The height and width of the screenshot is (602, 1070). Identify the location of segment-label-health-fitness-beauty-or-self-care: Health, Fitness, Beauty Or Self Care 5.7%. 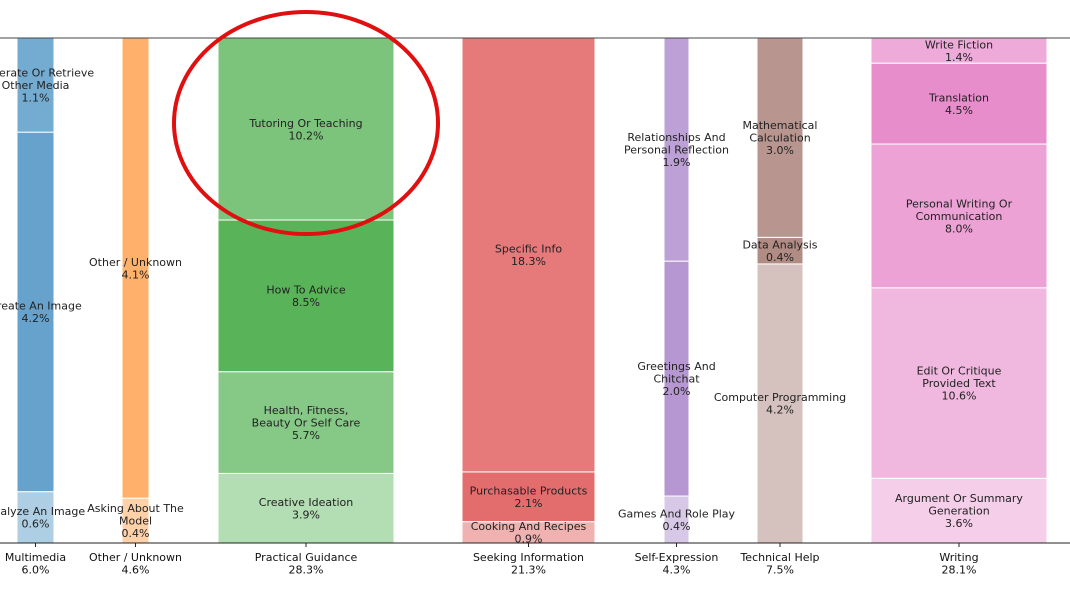
(306, 423).